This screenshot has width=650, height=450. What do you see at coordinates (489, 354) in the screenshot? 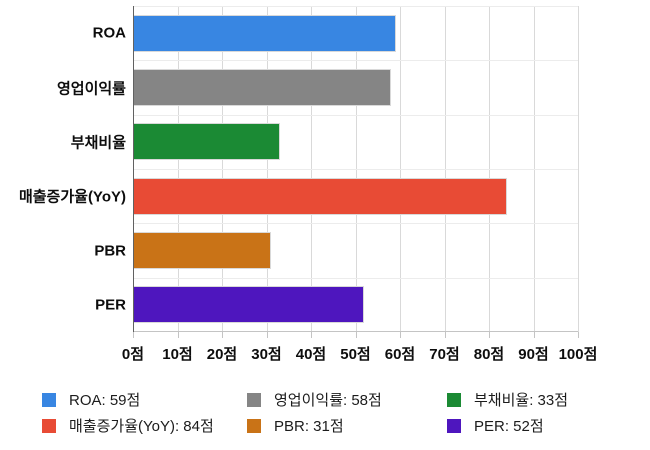
I see `x-tick-label: 80점` at bounding box center [489, 354].